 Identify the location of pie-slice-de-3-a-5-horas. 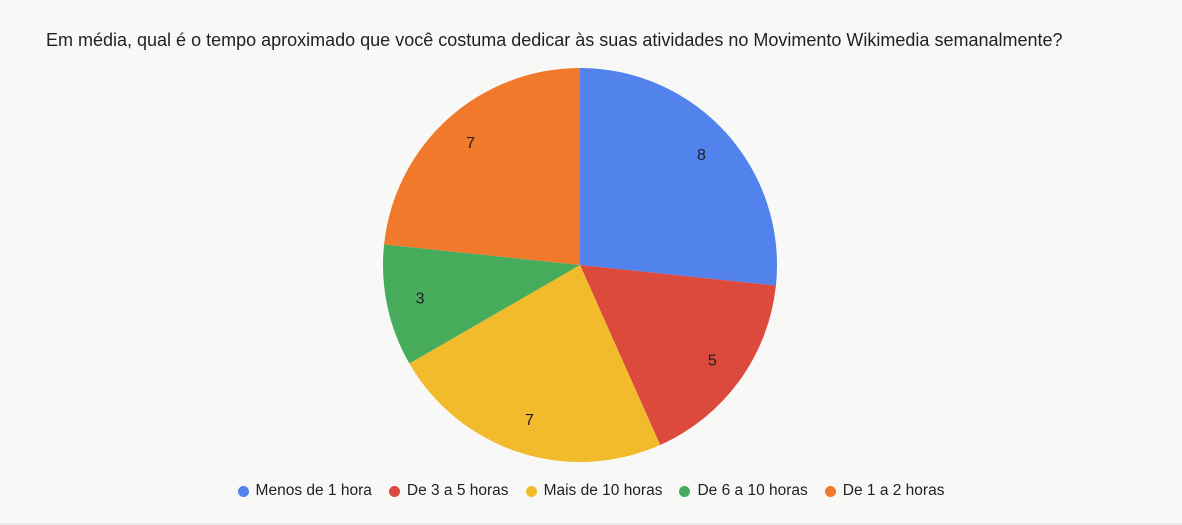
(678, 355).